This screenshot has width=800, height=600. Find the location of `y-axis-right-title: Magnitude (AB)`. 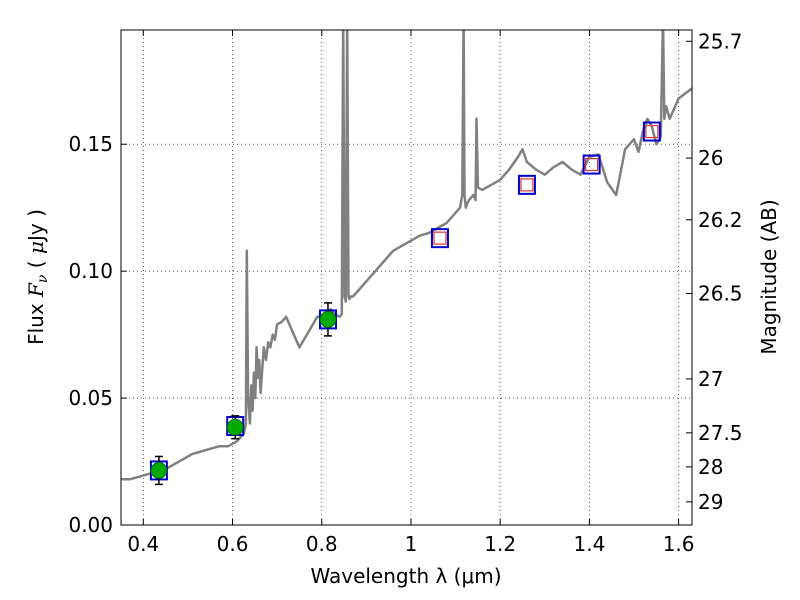

y-axis-right-title: Magnitude (AB) is located at coordinates (769, 276).